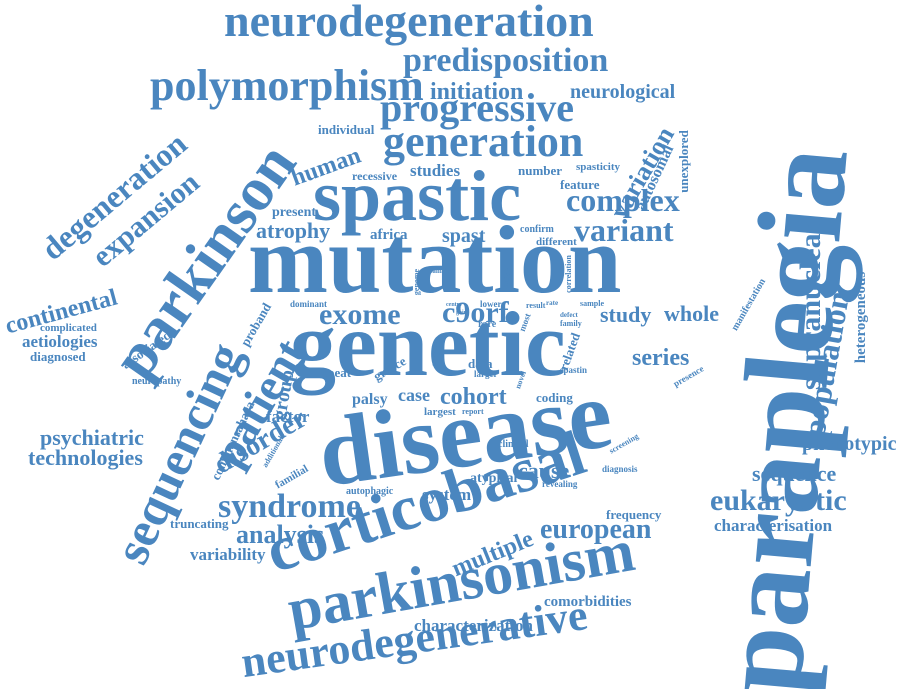 This screenshot has height=689, width=900. Describe the element at coordinates (778, 500) in the screenshot. I see `word-eukaryotic: eukaryotic` at that location.